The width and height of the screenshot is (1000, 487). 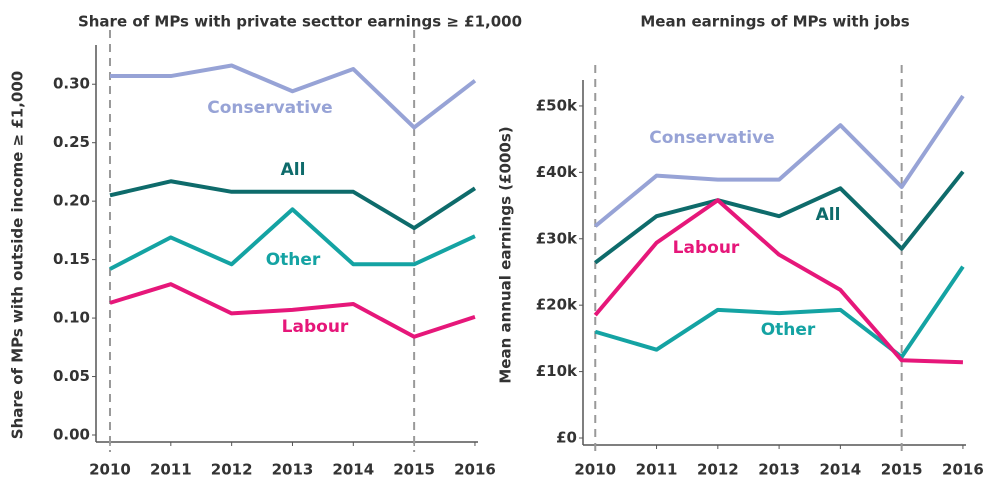 I want to click on y-tick-label: £40k, so click(x=557, y=172).